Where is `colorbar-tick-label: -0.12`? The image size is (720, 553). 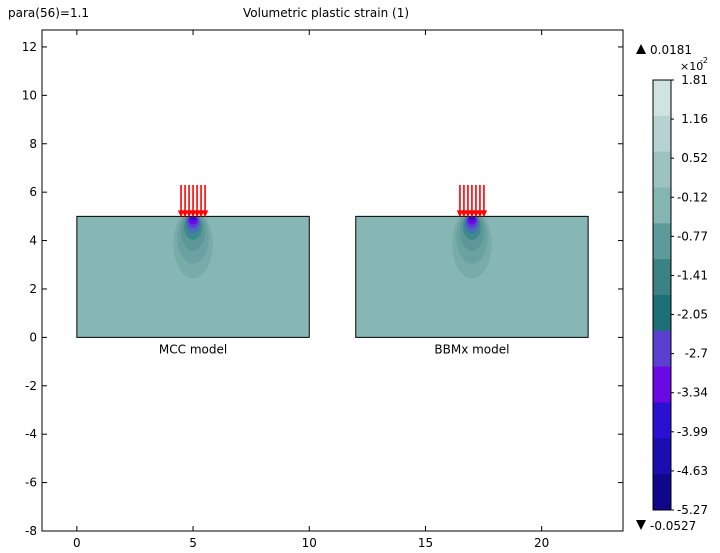
colorbar-tick-label: -0.12 is located at coordinates (692, 197).